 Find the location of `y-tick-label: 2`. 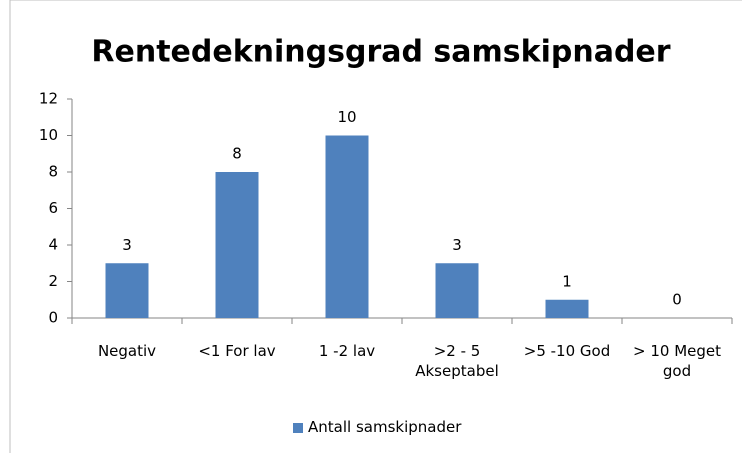

y-tick-label: 2 is located at coordinates (53, 281).